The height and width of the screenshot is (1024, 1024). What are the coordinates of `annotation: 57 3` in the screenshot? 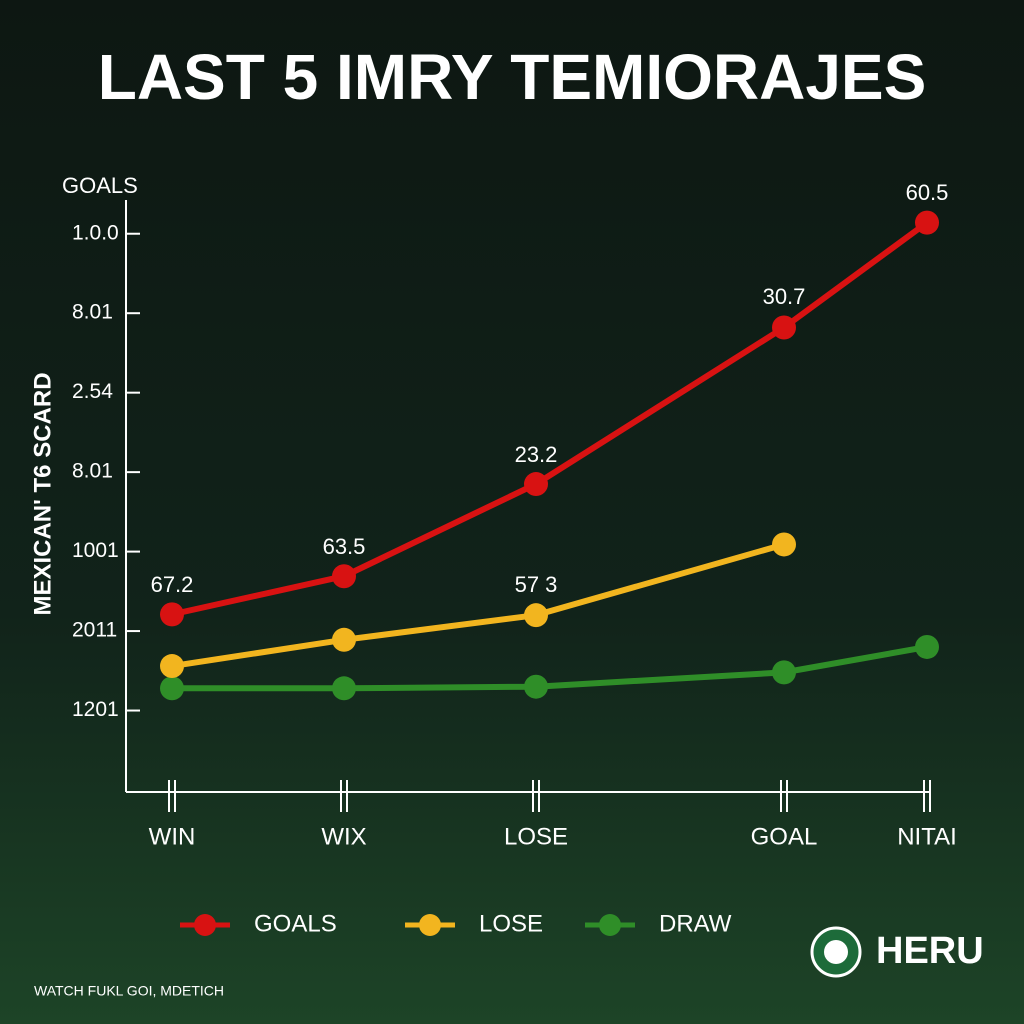 It's located at (536, 584).